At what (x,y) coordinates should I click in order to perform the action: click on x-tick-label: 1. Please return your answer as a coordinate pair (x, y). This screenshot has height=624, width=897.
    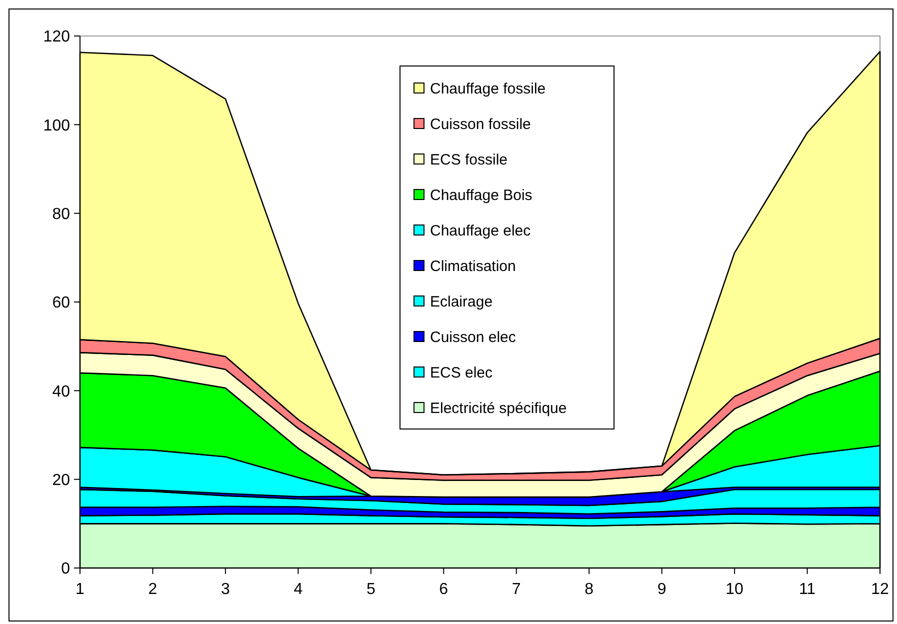
    Looking at the image, I should click on (80, 589).